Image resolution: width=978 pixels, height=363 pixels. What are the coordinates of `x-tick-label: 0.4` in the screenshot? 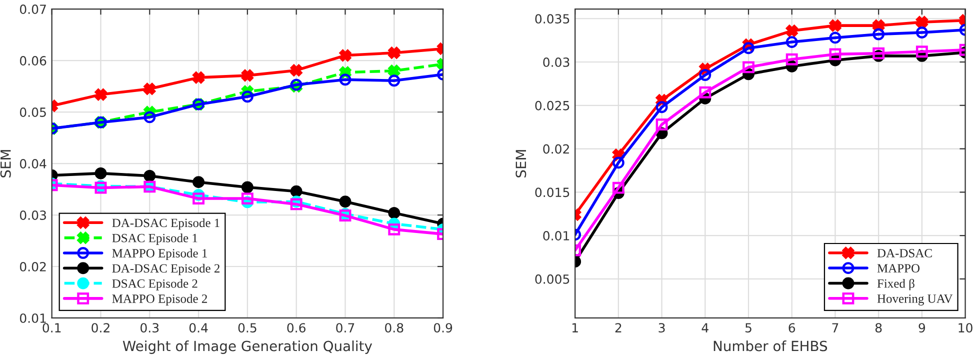 It's located at (198, 328).